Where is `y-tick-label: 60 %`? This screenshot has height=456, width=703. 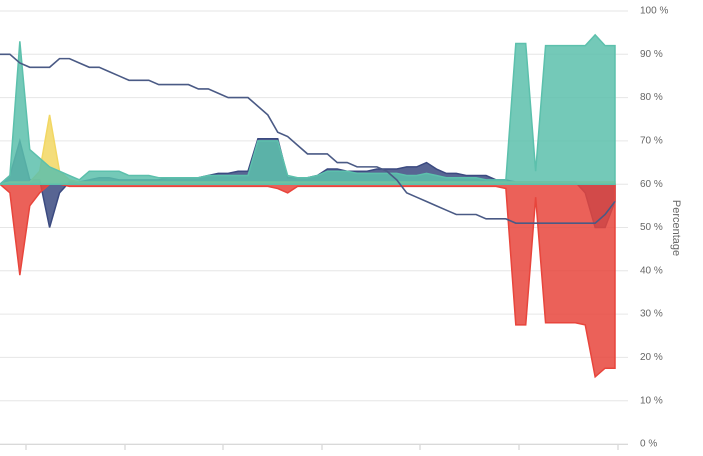 y-tick-label: 60 % is located at coordinates (651, 184).